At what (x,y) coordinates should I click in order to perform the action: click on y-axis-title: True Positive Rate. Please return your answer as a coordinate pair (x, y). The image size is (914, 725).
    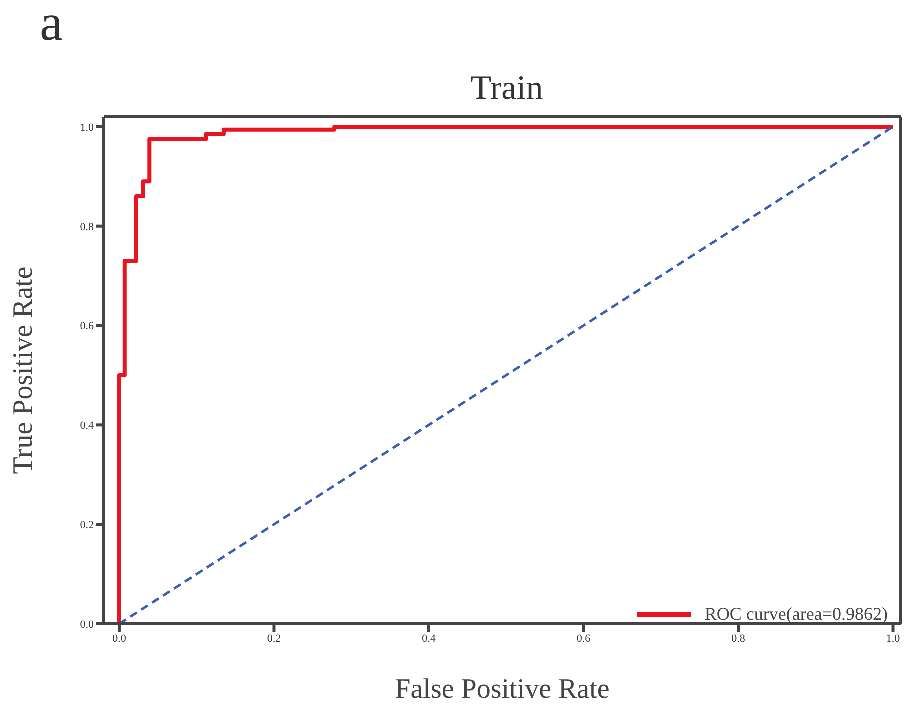
    Looking at the image, I should click on (23, 370).